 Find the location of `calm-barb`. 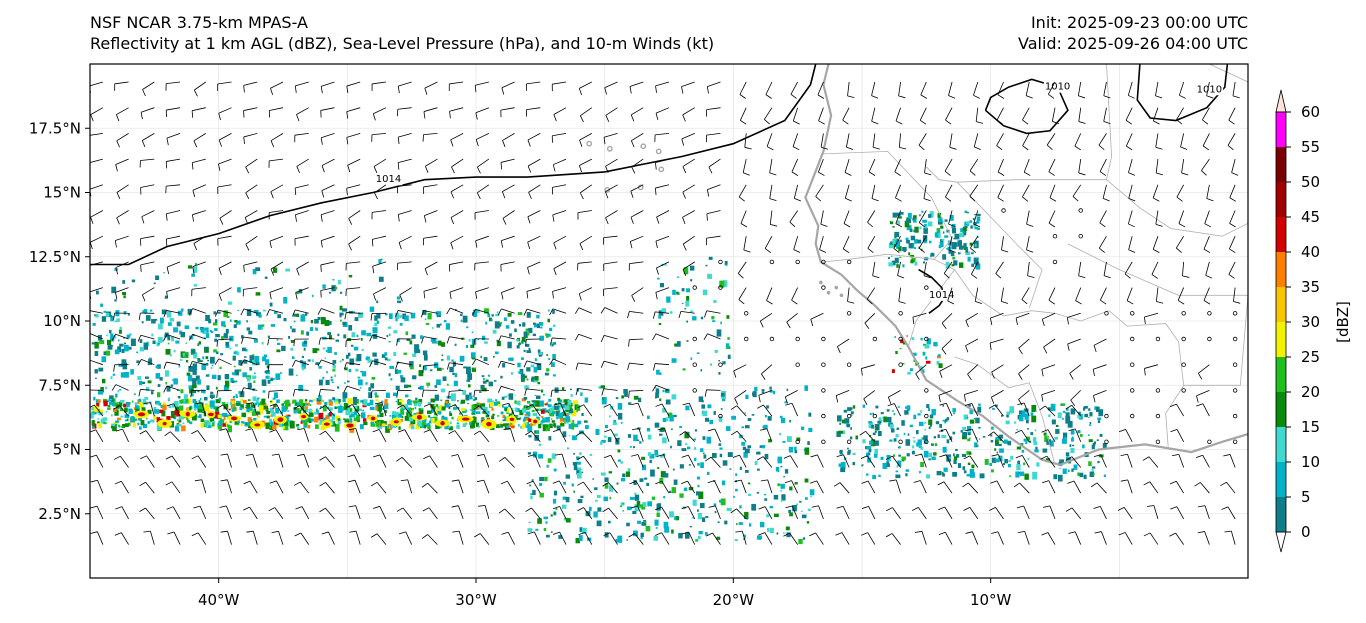

calm-barb is located at coordinates (1183, 390).